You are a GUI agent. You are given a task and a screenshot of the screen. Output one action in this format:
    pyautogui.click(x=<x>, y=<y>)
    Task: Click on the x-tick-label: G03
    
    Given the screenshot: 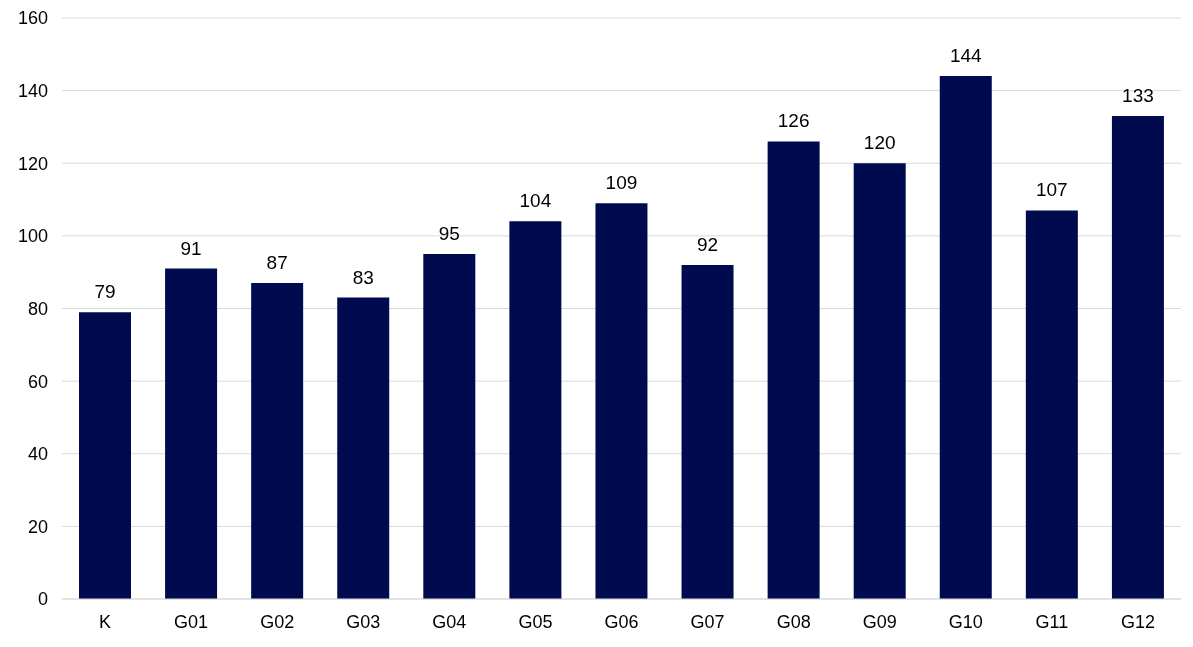 What is the action you would take?
    pyautogui.click(x=363, y=621)
    